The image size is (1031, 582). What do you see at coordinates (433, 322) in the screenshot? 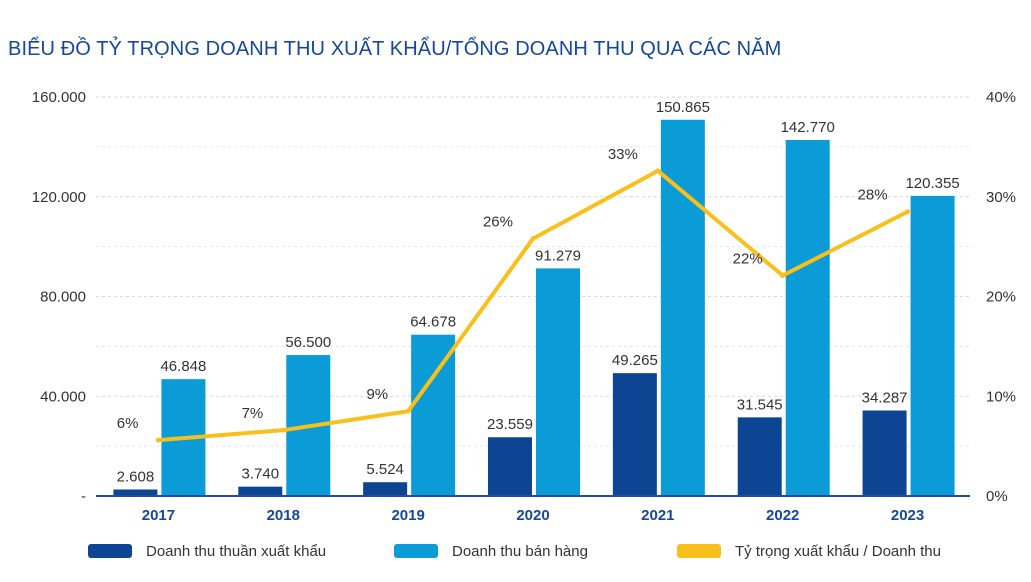
I see `data-label-sales-revenue: 64.678` at bounding box center [433, 322].